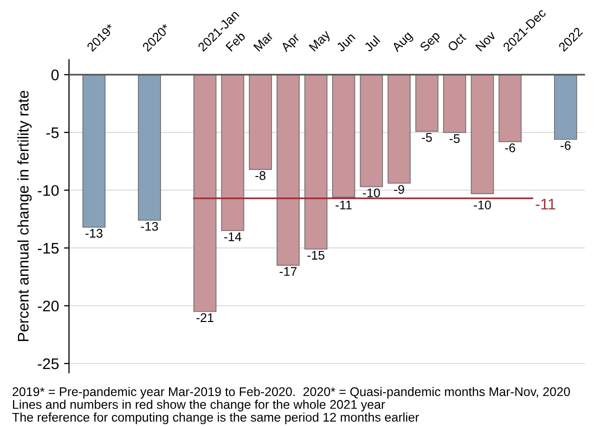  I want to click on data-label: -15, so click(315, 255).